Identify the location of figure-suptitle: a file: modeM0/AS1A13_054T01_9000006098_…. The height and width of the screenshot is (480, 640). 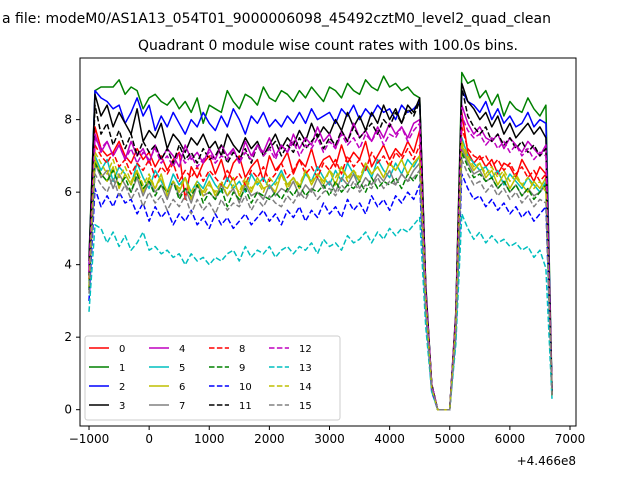
(276, 19).